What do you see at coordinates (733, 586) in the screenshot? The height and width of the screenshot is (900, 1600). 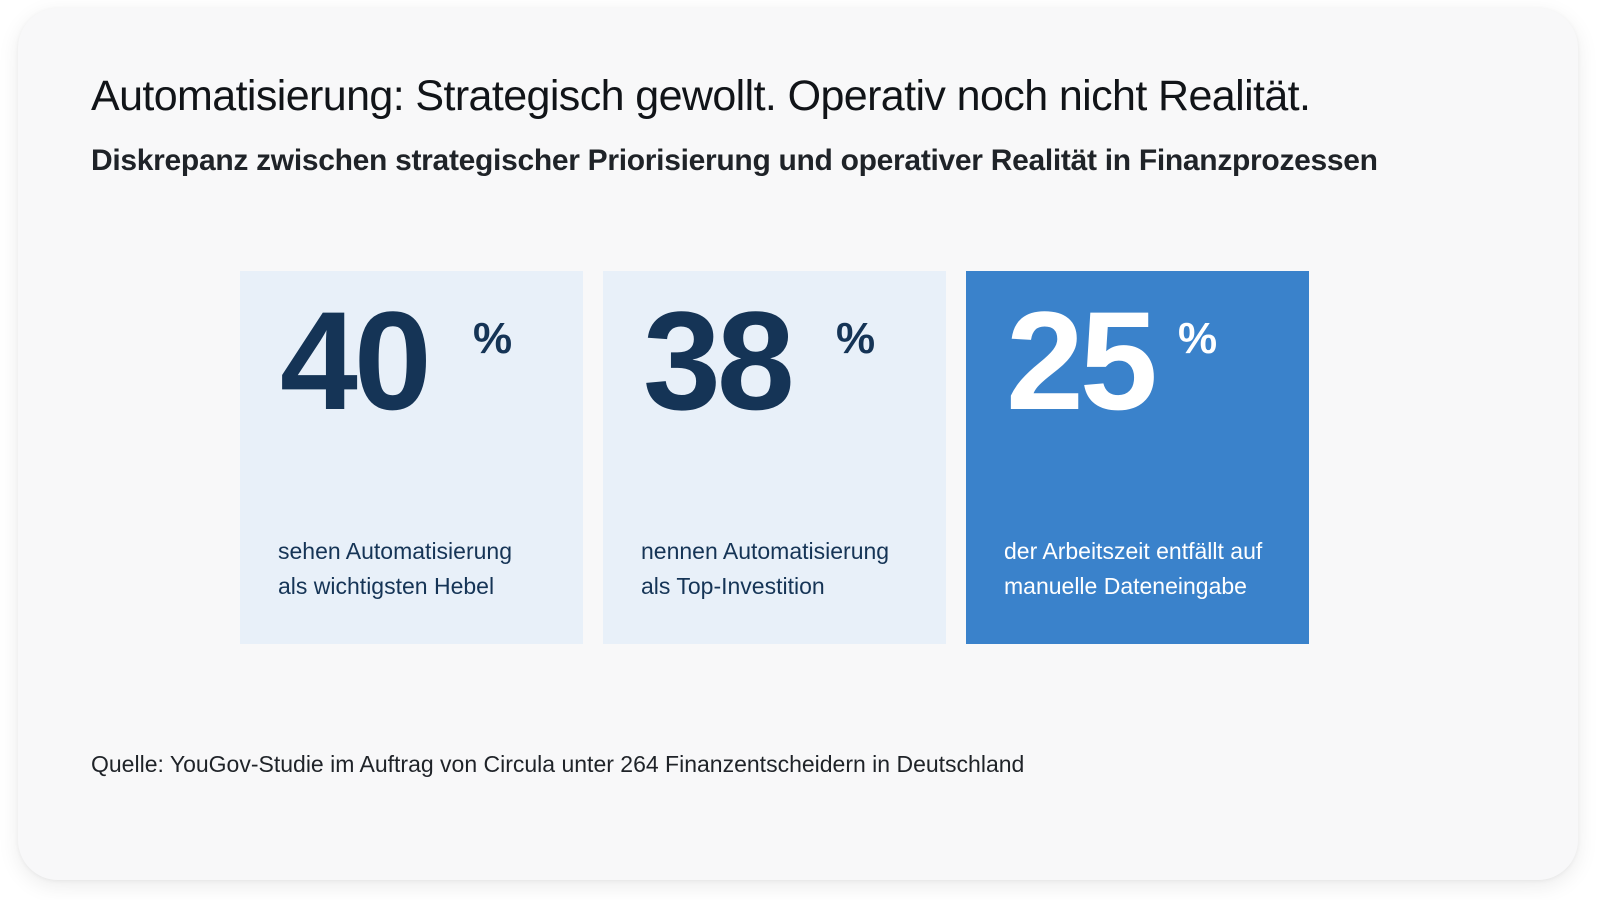 I see `stat-description-line: als Top-Investition` at bounding box center [733, 586].